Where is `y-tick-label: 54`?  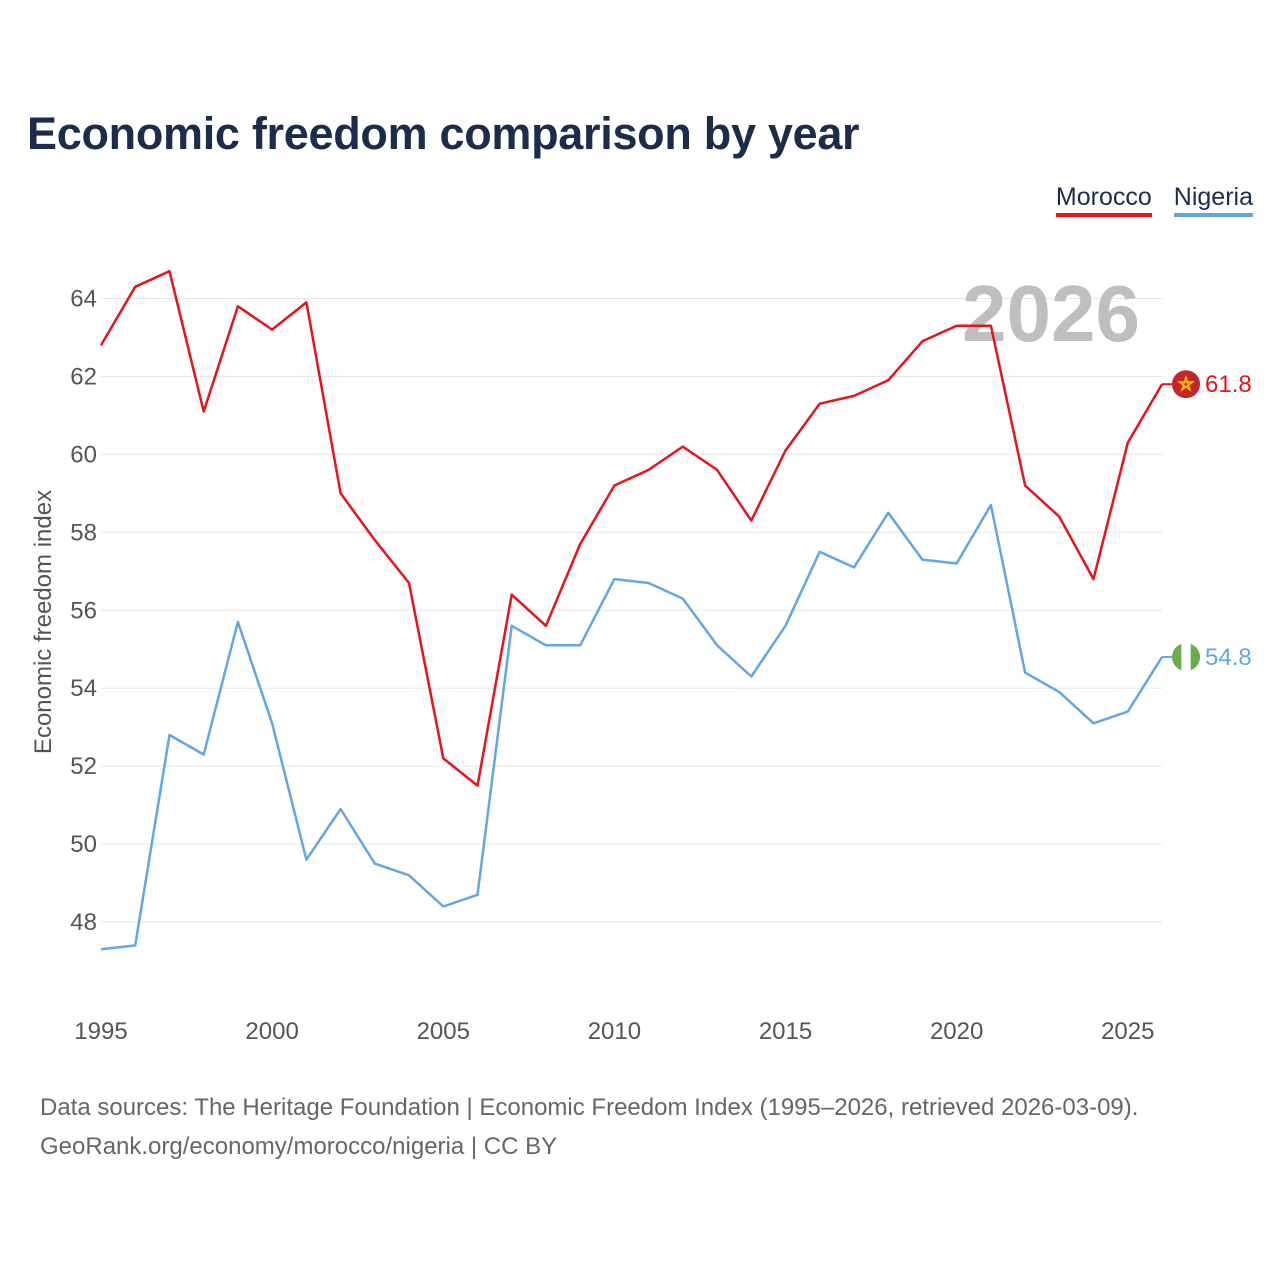 y-tick-label: 54 is located at coordinates (83, 688).